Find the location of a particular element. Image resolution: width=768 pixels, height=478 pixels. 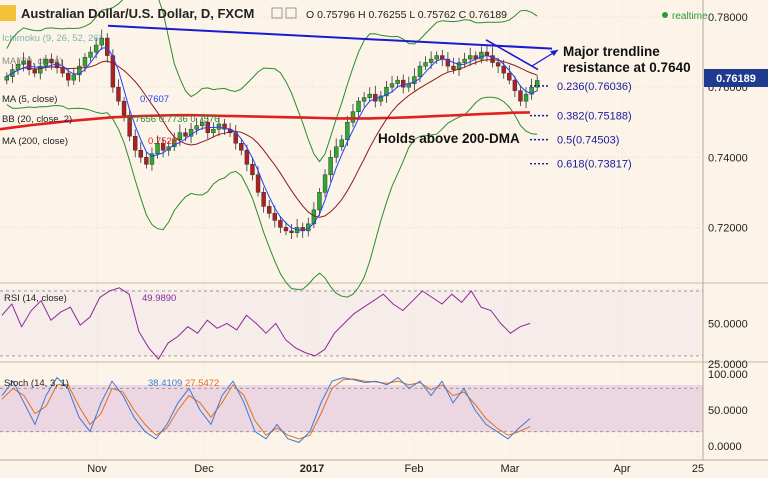

stoch-tick-label: 50.0000 is located at coordinates (728, 411).